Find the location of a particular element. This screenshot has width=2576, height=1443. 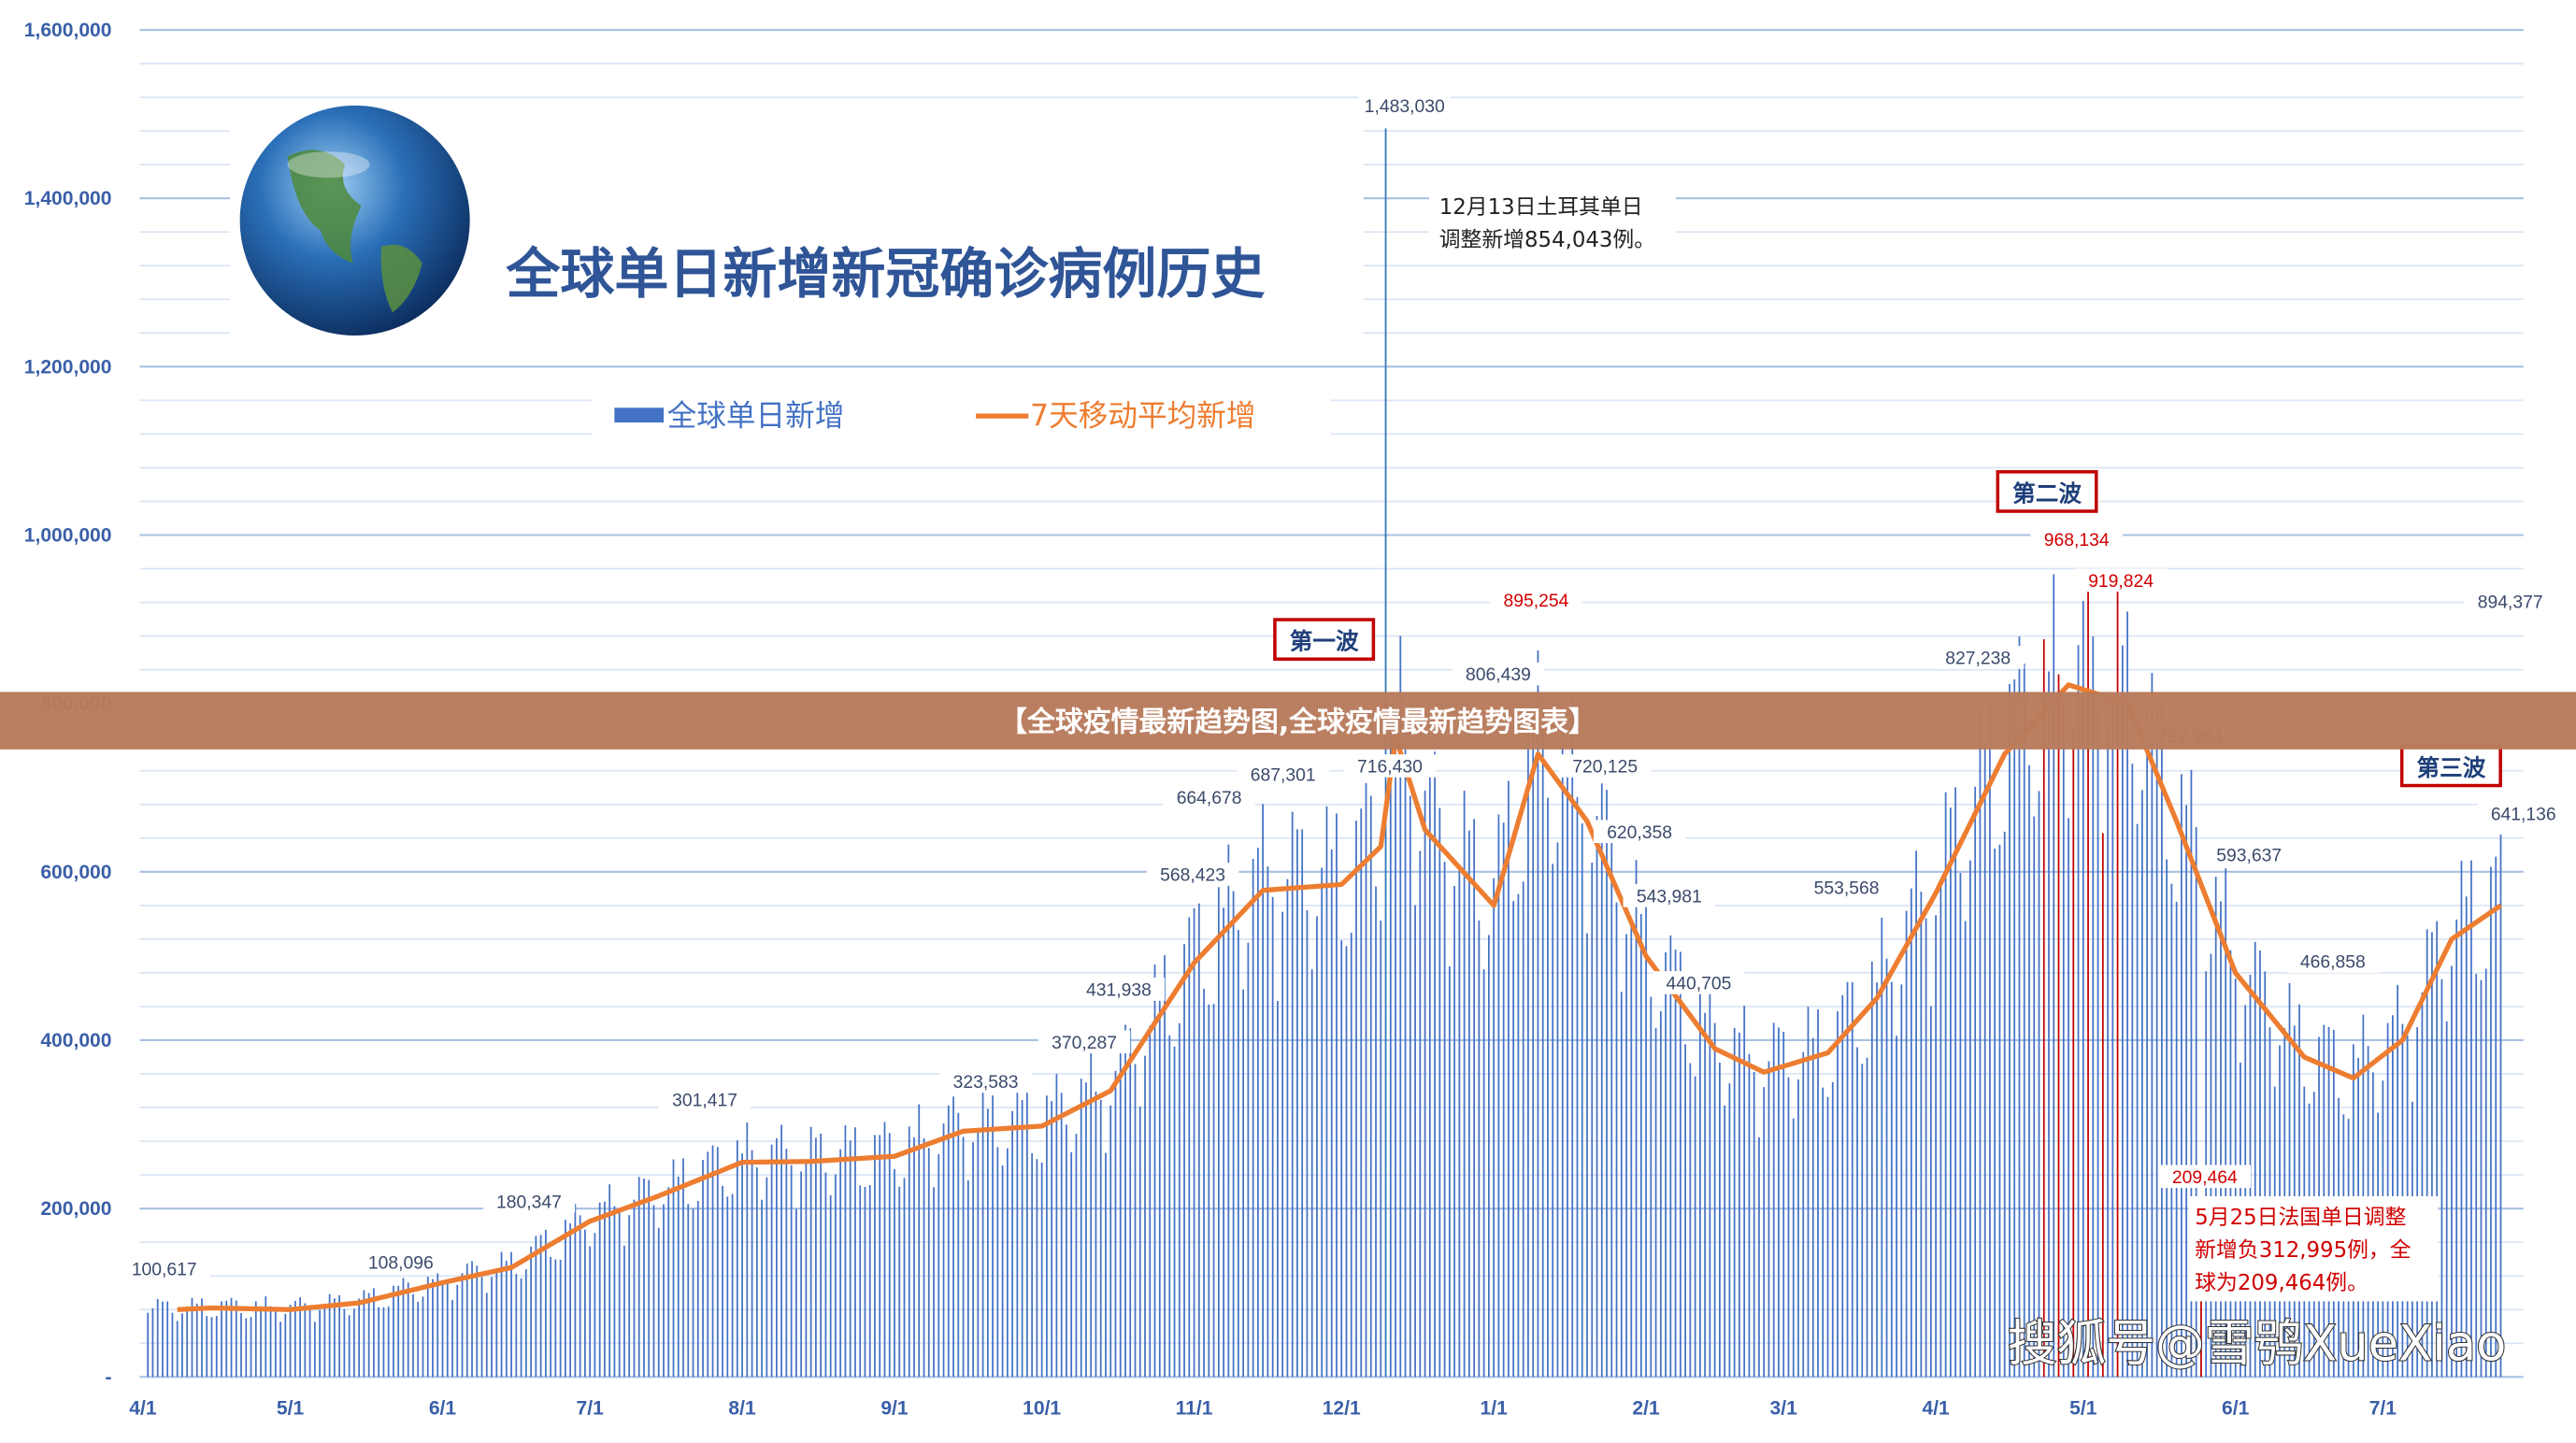

annotation-label: 370,287 is located at coordinates (1084, 1043).